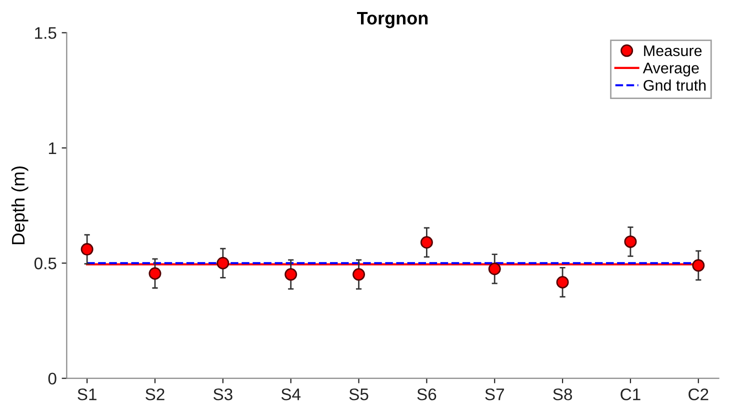  I want to click on y-tick-label: 1.5, so click(45, 33).